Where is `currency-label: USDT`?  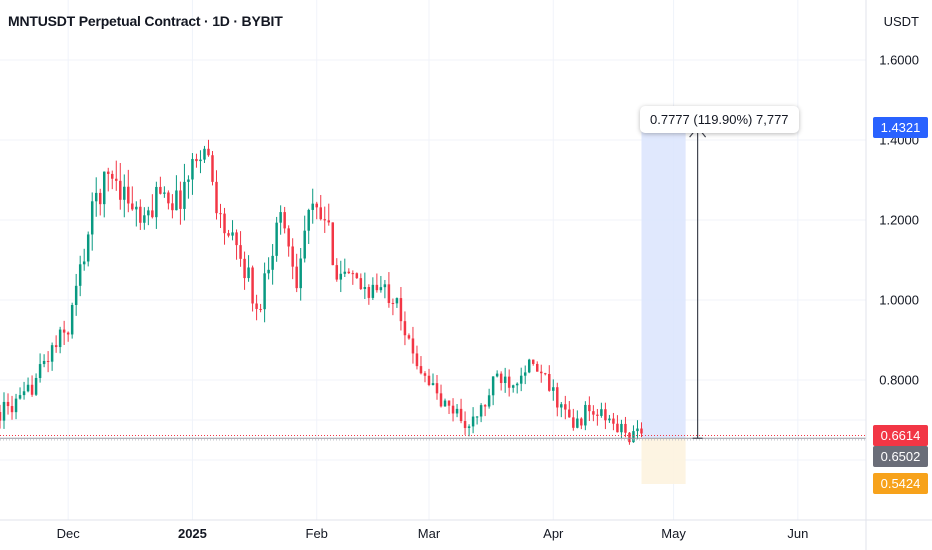 currency-label: USDT is located at coordinates (901, 21).